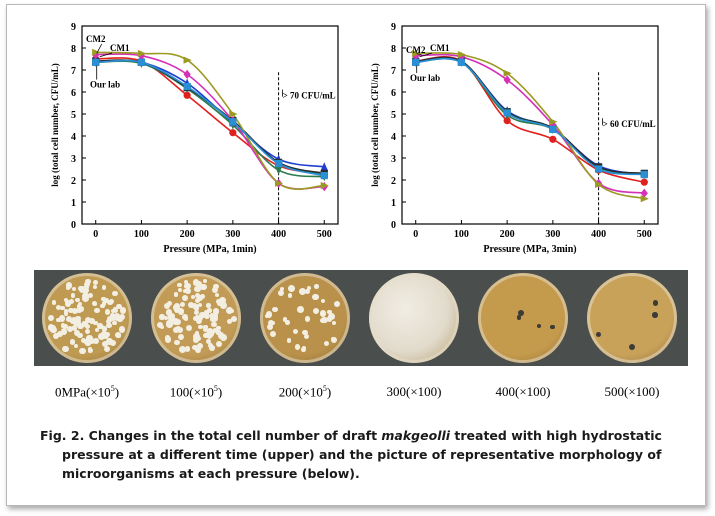 The width and height of the screenshot is (715, 516). I want to click on plate-label-4: 300(×100), so click(414, 391).